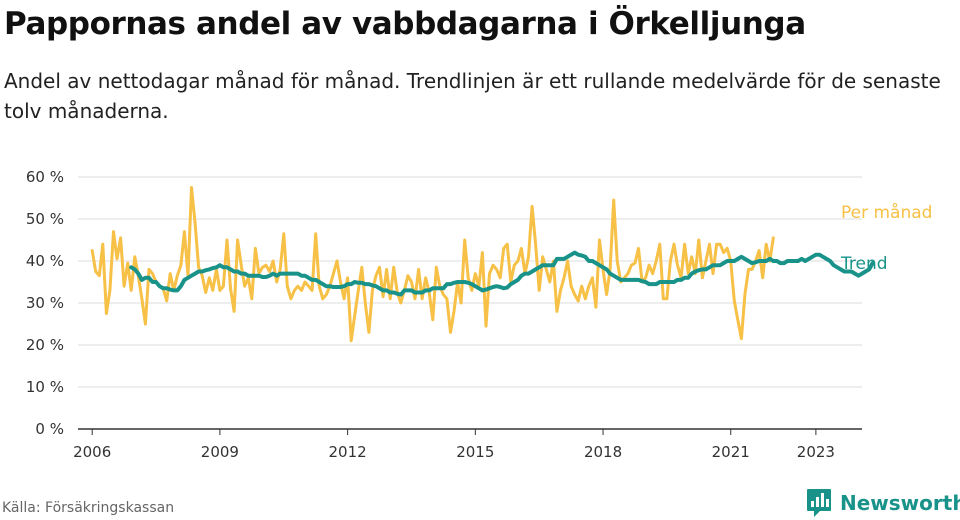  Describe the element at coordinates (220, 452) in the screenshot. I see `x-tick-label: 2009` at that location.